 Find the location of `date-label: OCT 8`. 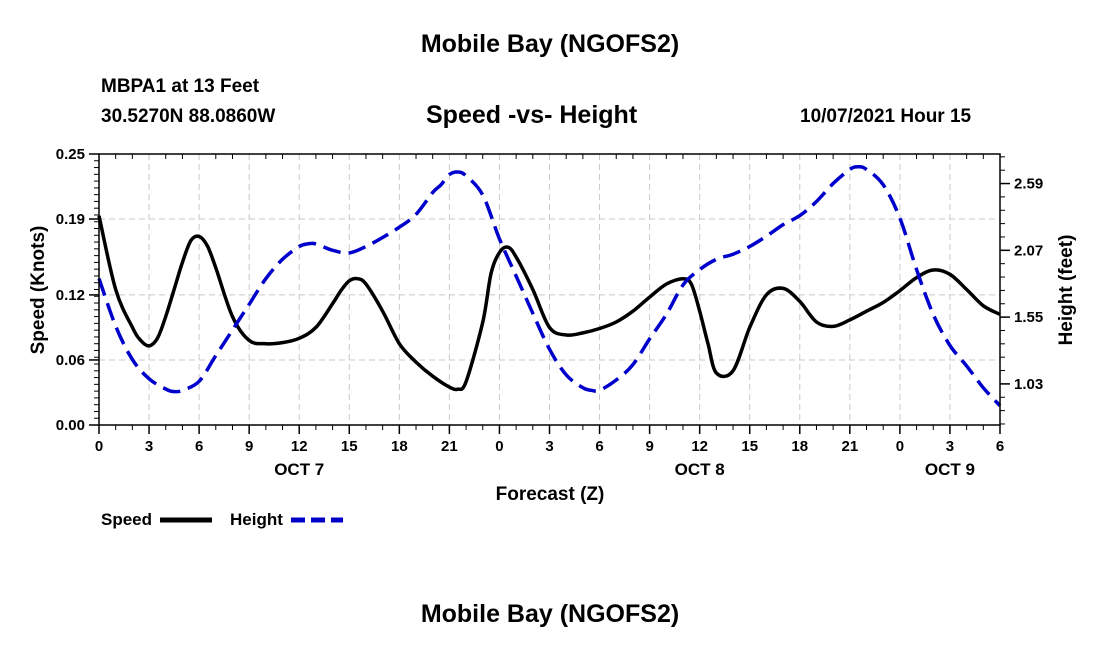

date-label: OCT 8 is located at coordinates (700, 469).